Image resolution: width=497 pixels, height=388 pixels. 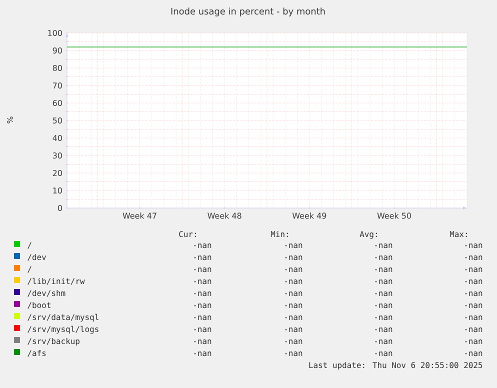 What do you see at coordinates (248, 12) in the screenshot?
I see `chart-title: Inode usage in percent - by month` at bounding box center [248, 12].